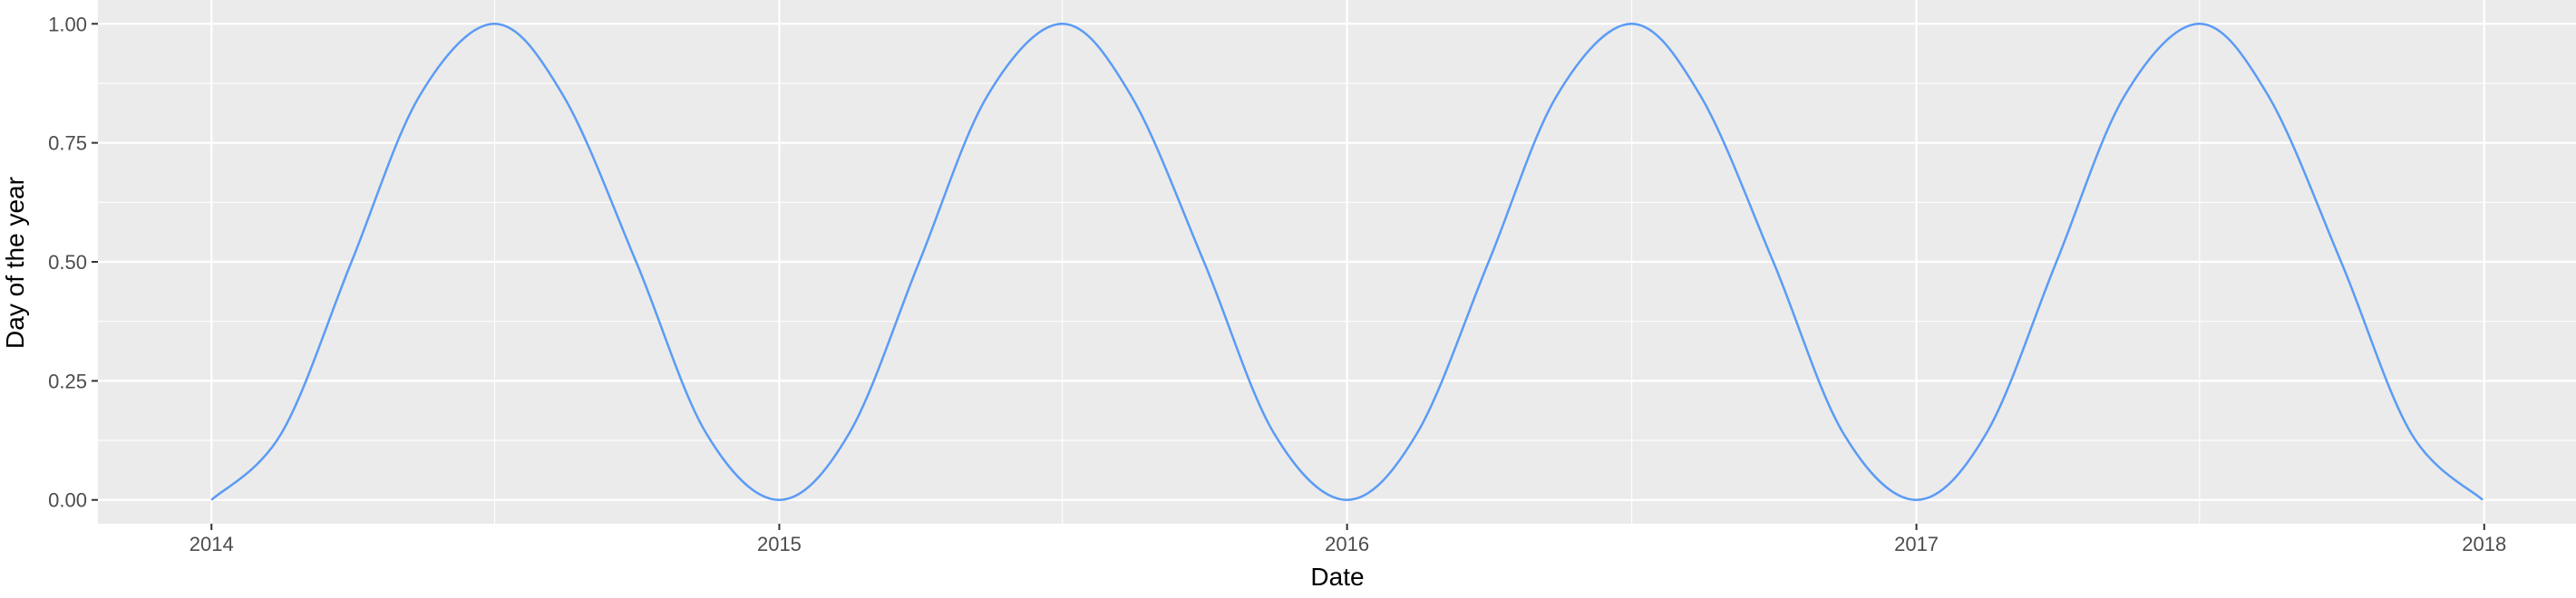 The image size is (2576, 598). Describe the element at coordinates (779, 544) in the screenshot. I see `x-tick-label: 2015` at that location.